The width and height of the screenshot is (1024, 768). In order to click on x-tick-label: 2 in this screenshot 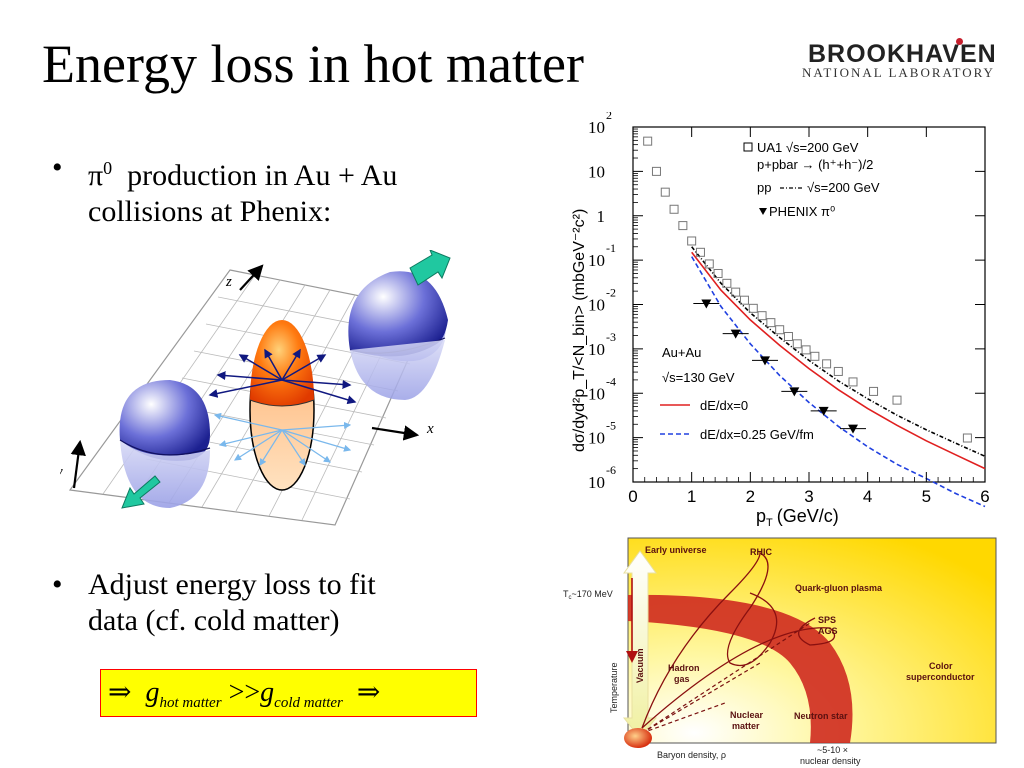, I will do `click(750, 496)`.